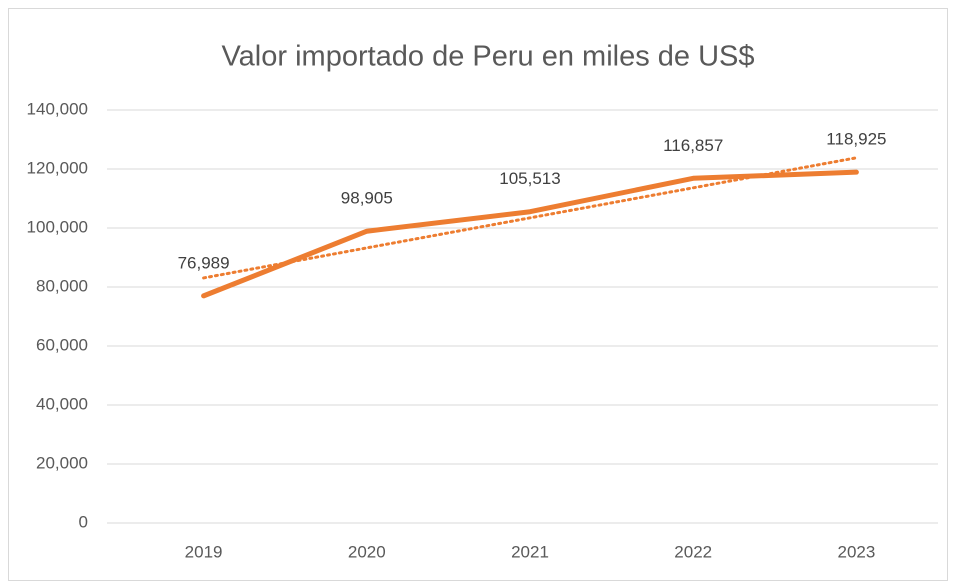 This screenshot has height=581, width=956. I want to click on y-tick-label: 40,000, so click(62, 403).